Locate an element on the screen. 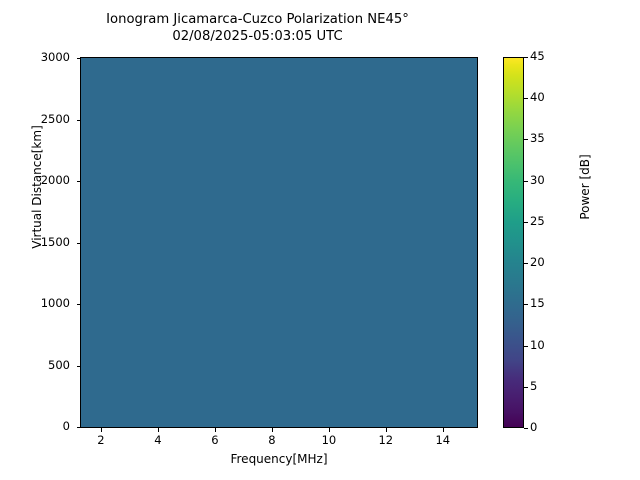 This screenshot has height=480, width=640. x-tick-label: 6 is located at coordinates (215, 440).